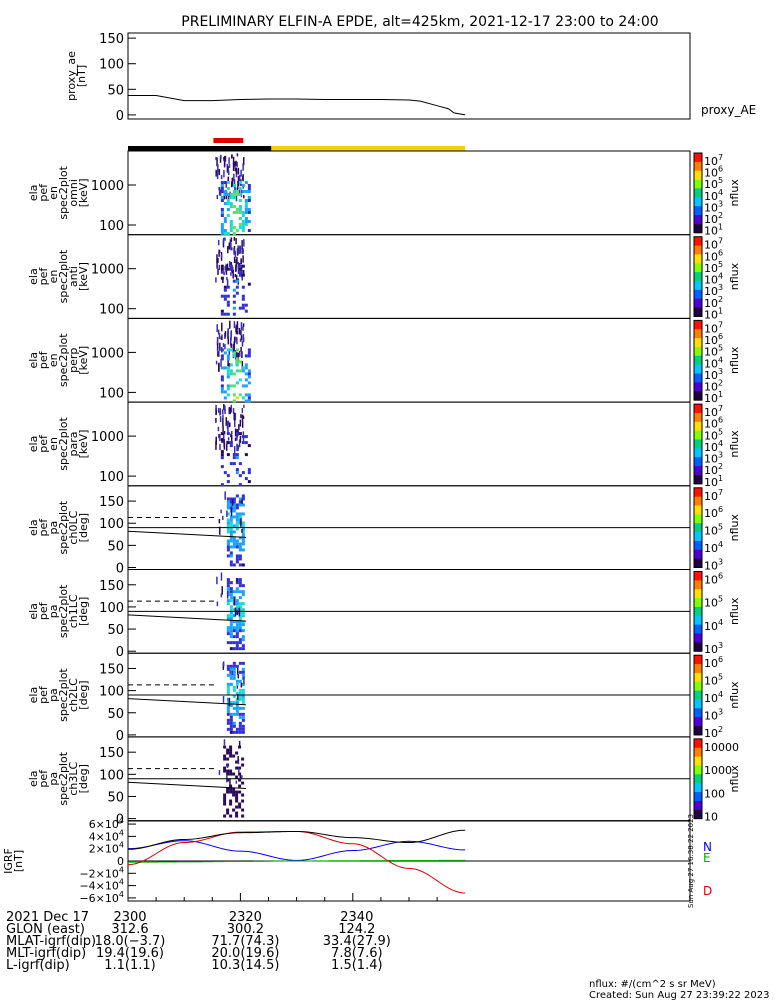  Describe the element at coordinates (200, 148) in the screenshot. I see `status-bar-segment` at that location.